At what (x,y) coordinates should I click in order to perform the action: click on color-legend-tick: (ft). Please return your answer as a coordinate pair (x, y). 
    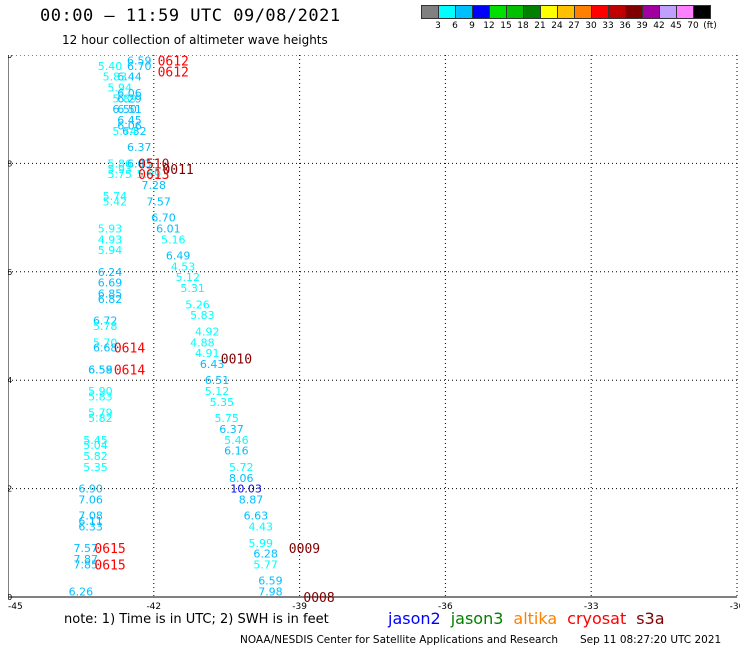
    Looking at the image, I should click on (710, 26).